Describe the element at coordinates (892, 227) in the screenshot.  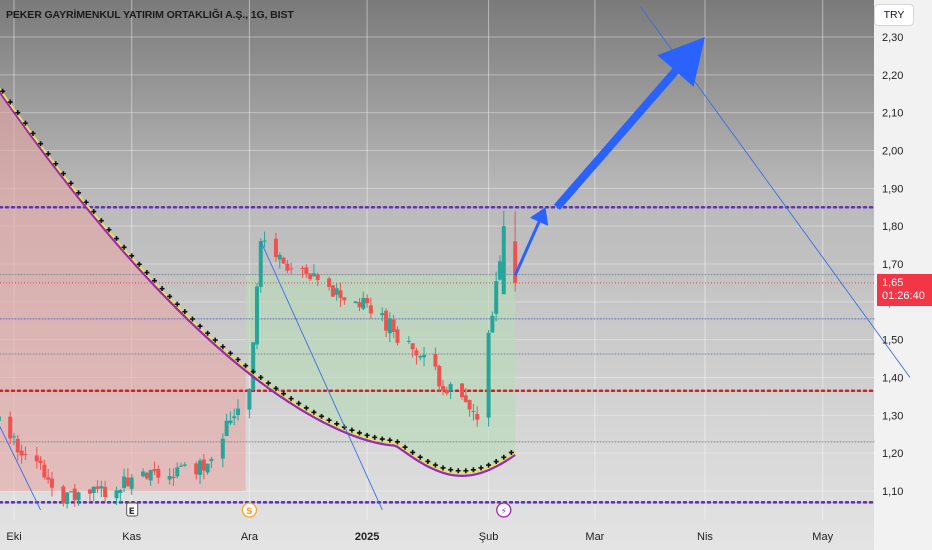
I see `y-tick-label: 1,80` at that location.